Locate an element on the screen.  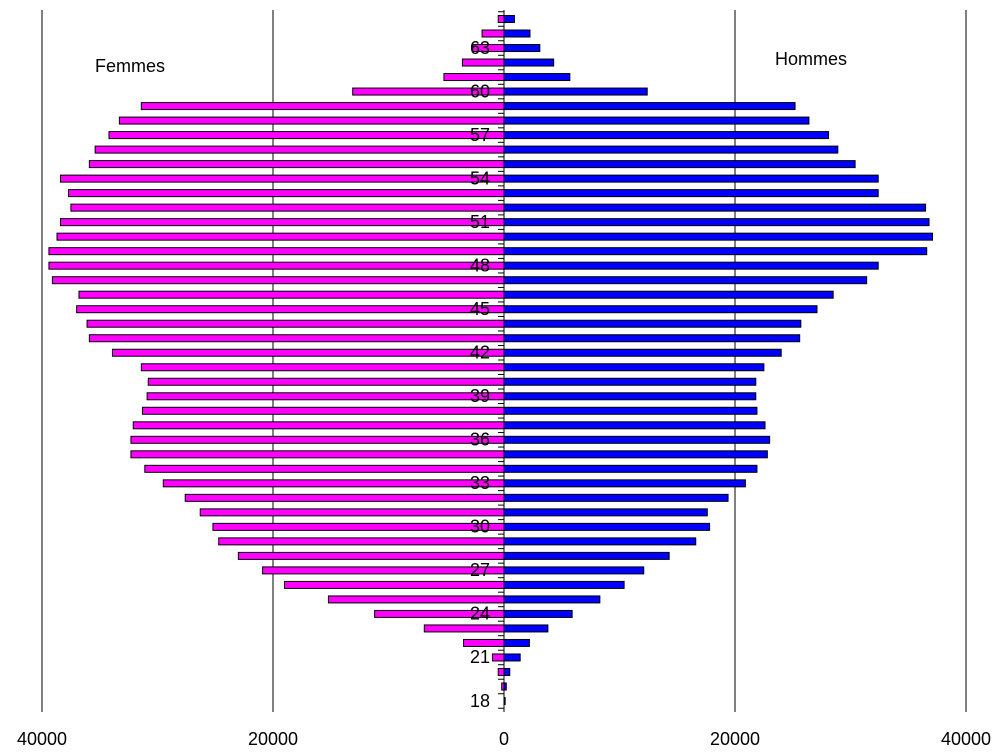
y-tick-label: 48 is located at coordinates (480, 265).